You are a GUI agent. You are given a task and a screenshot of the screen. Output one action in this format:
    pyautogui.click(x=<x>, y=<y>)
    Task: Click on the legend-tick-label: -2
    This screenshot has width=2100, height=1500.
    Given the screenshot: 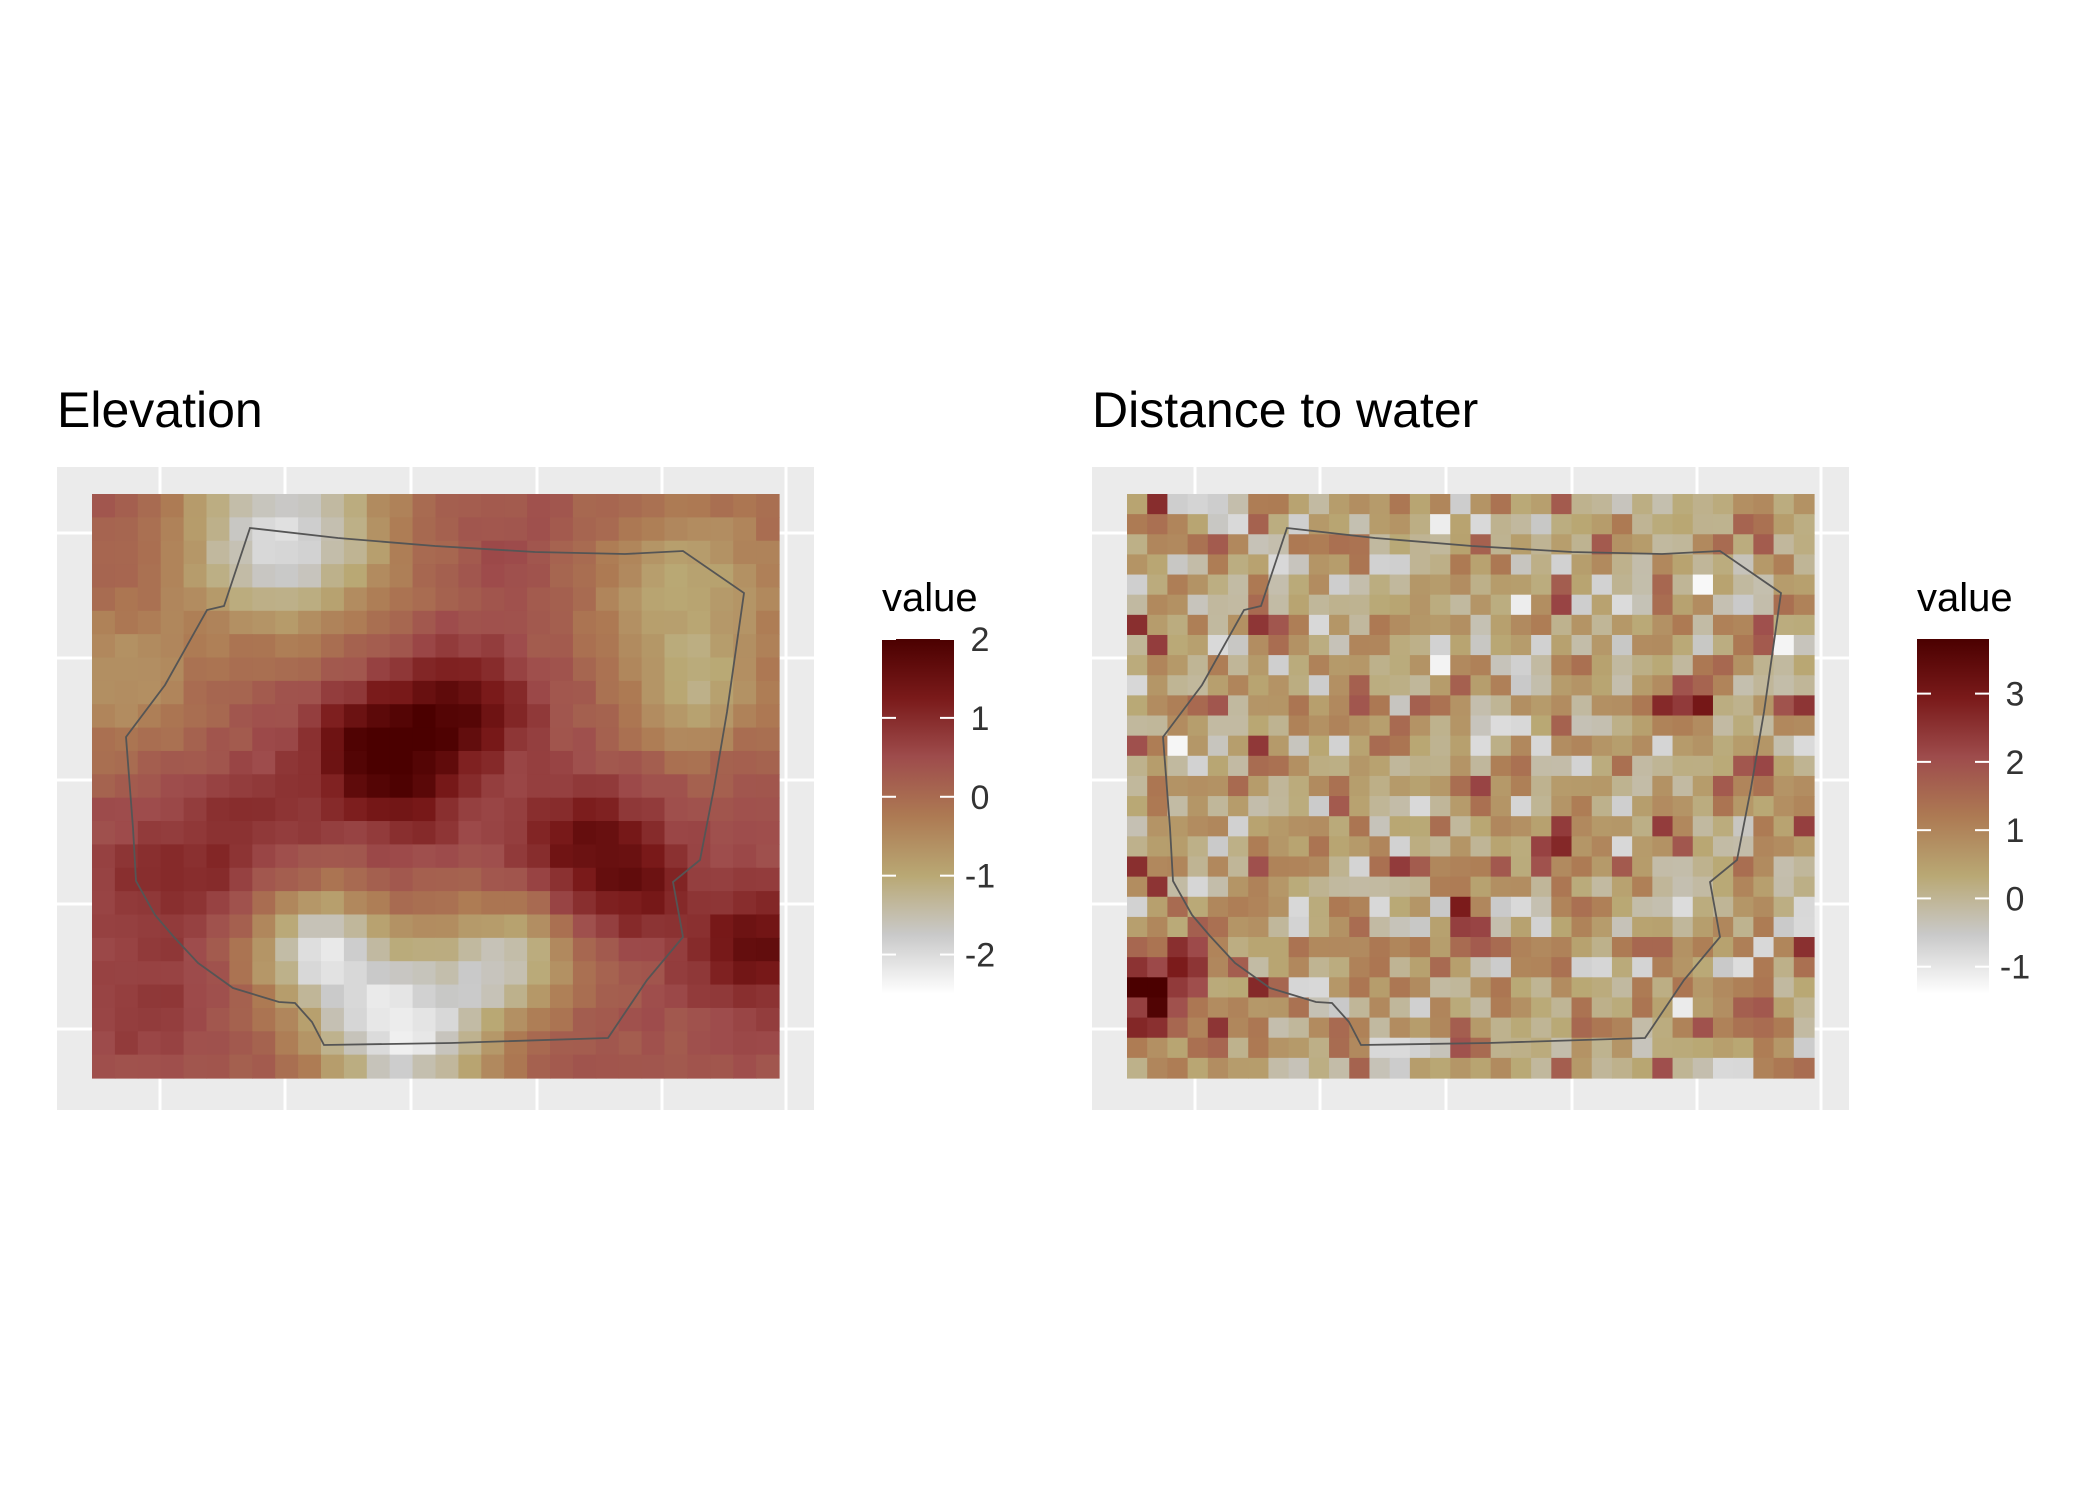 What is the action you would take?
    pyautogui.click(x=980, y=956)
    